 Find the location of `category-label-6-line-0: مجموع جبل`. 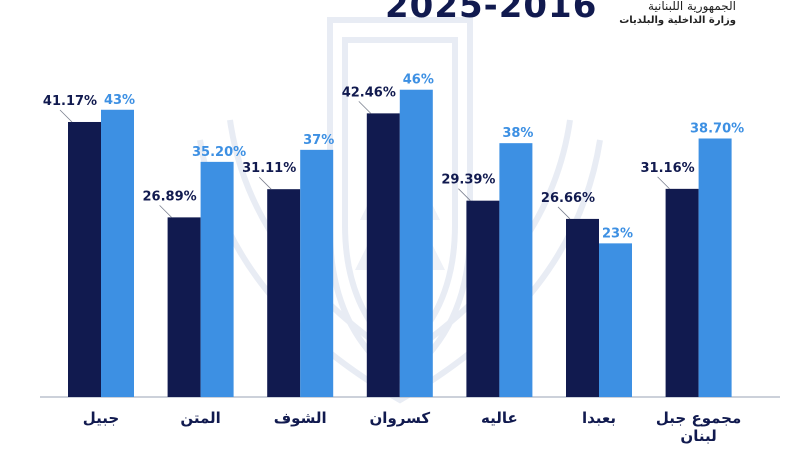

category-label-6-line-0: مجموع جبل is located at coordinates (698, 418).